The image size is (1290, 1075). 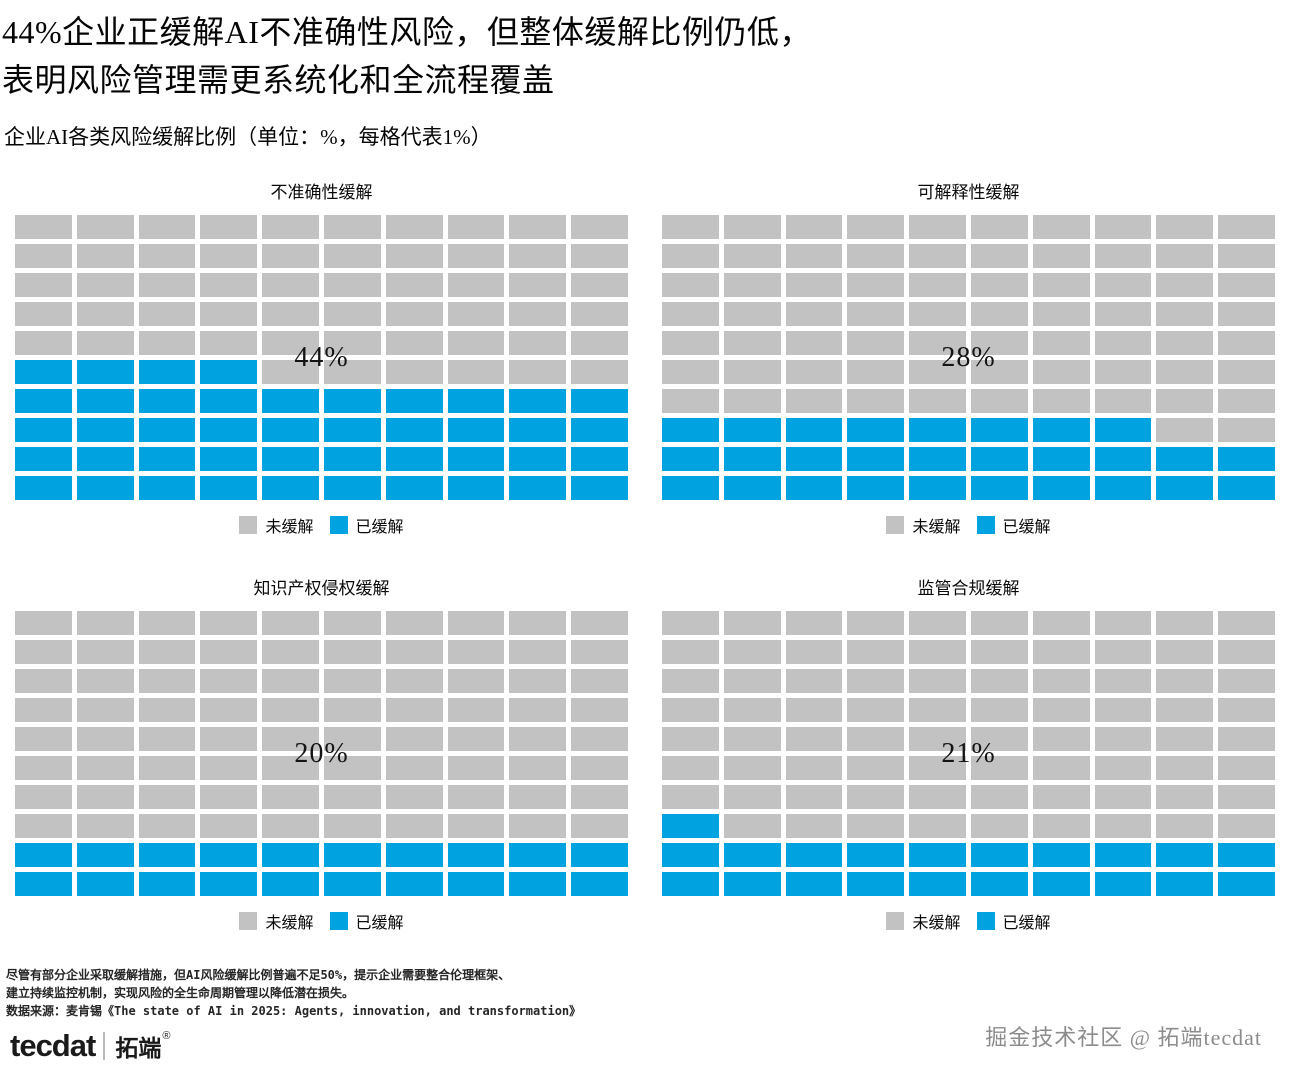 What do you see at coordinates (968, 753) in the screenshot?
I see `waffle-grid: 21%` at bounding box center [968, 753].